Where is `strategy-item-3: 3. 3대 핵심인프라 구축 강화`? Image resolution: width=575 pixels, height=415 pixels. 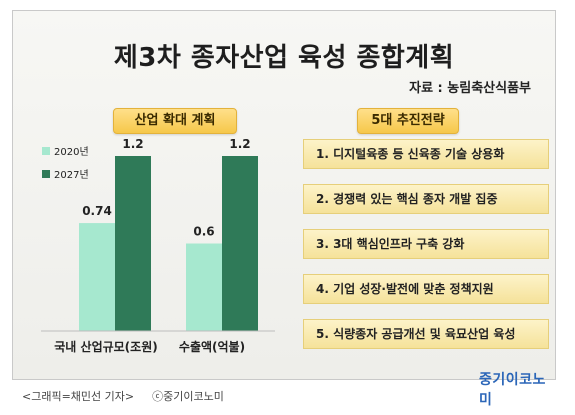 strategy-item-3: 3. 3대 핵심인프라 구축 강화 is located at coordinates (426, 244).